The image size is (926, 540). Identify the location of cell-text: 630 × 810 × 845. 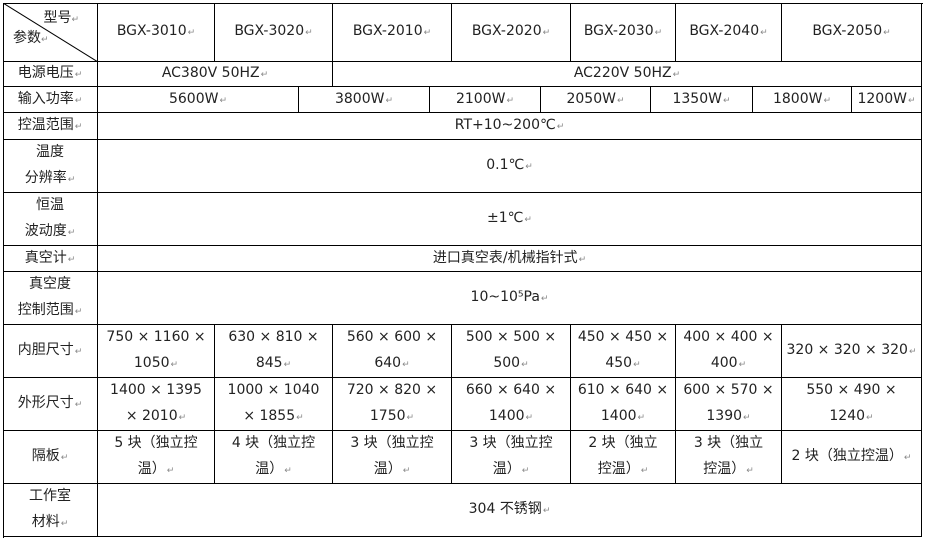
(273, 351).